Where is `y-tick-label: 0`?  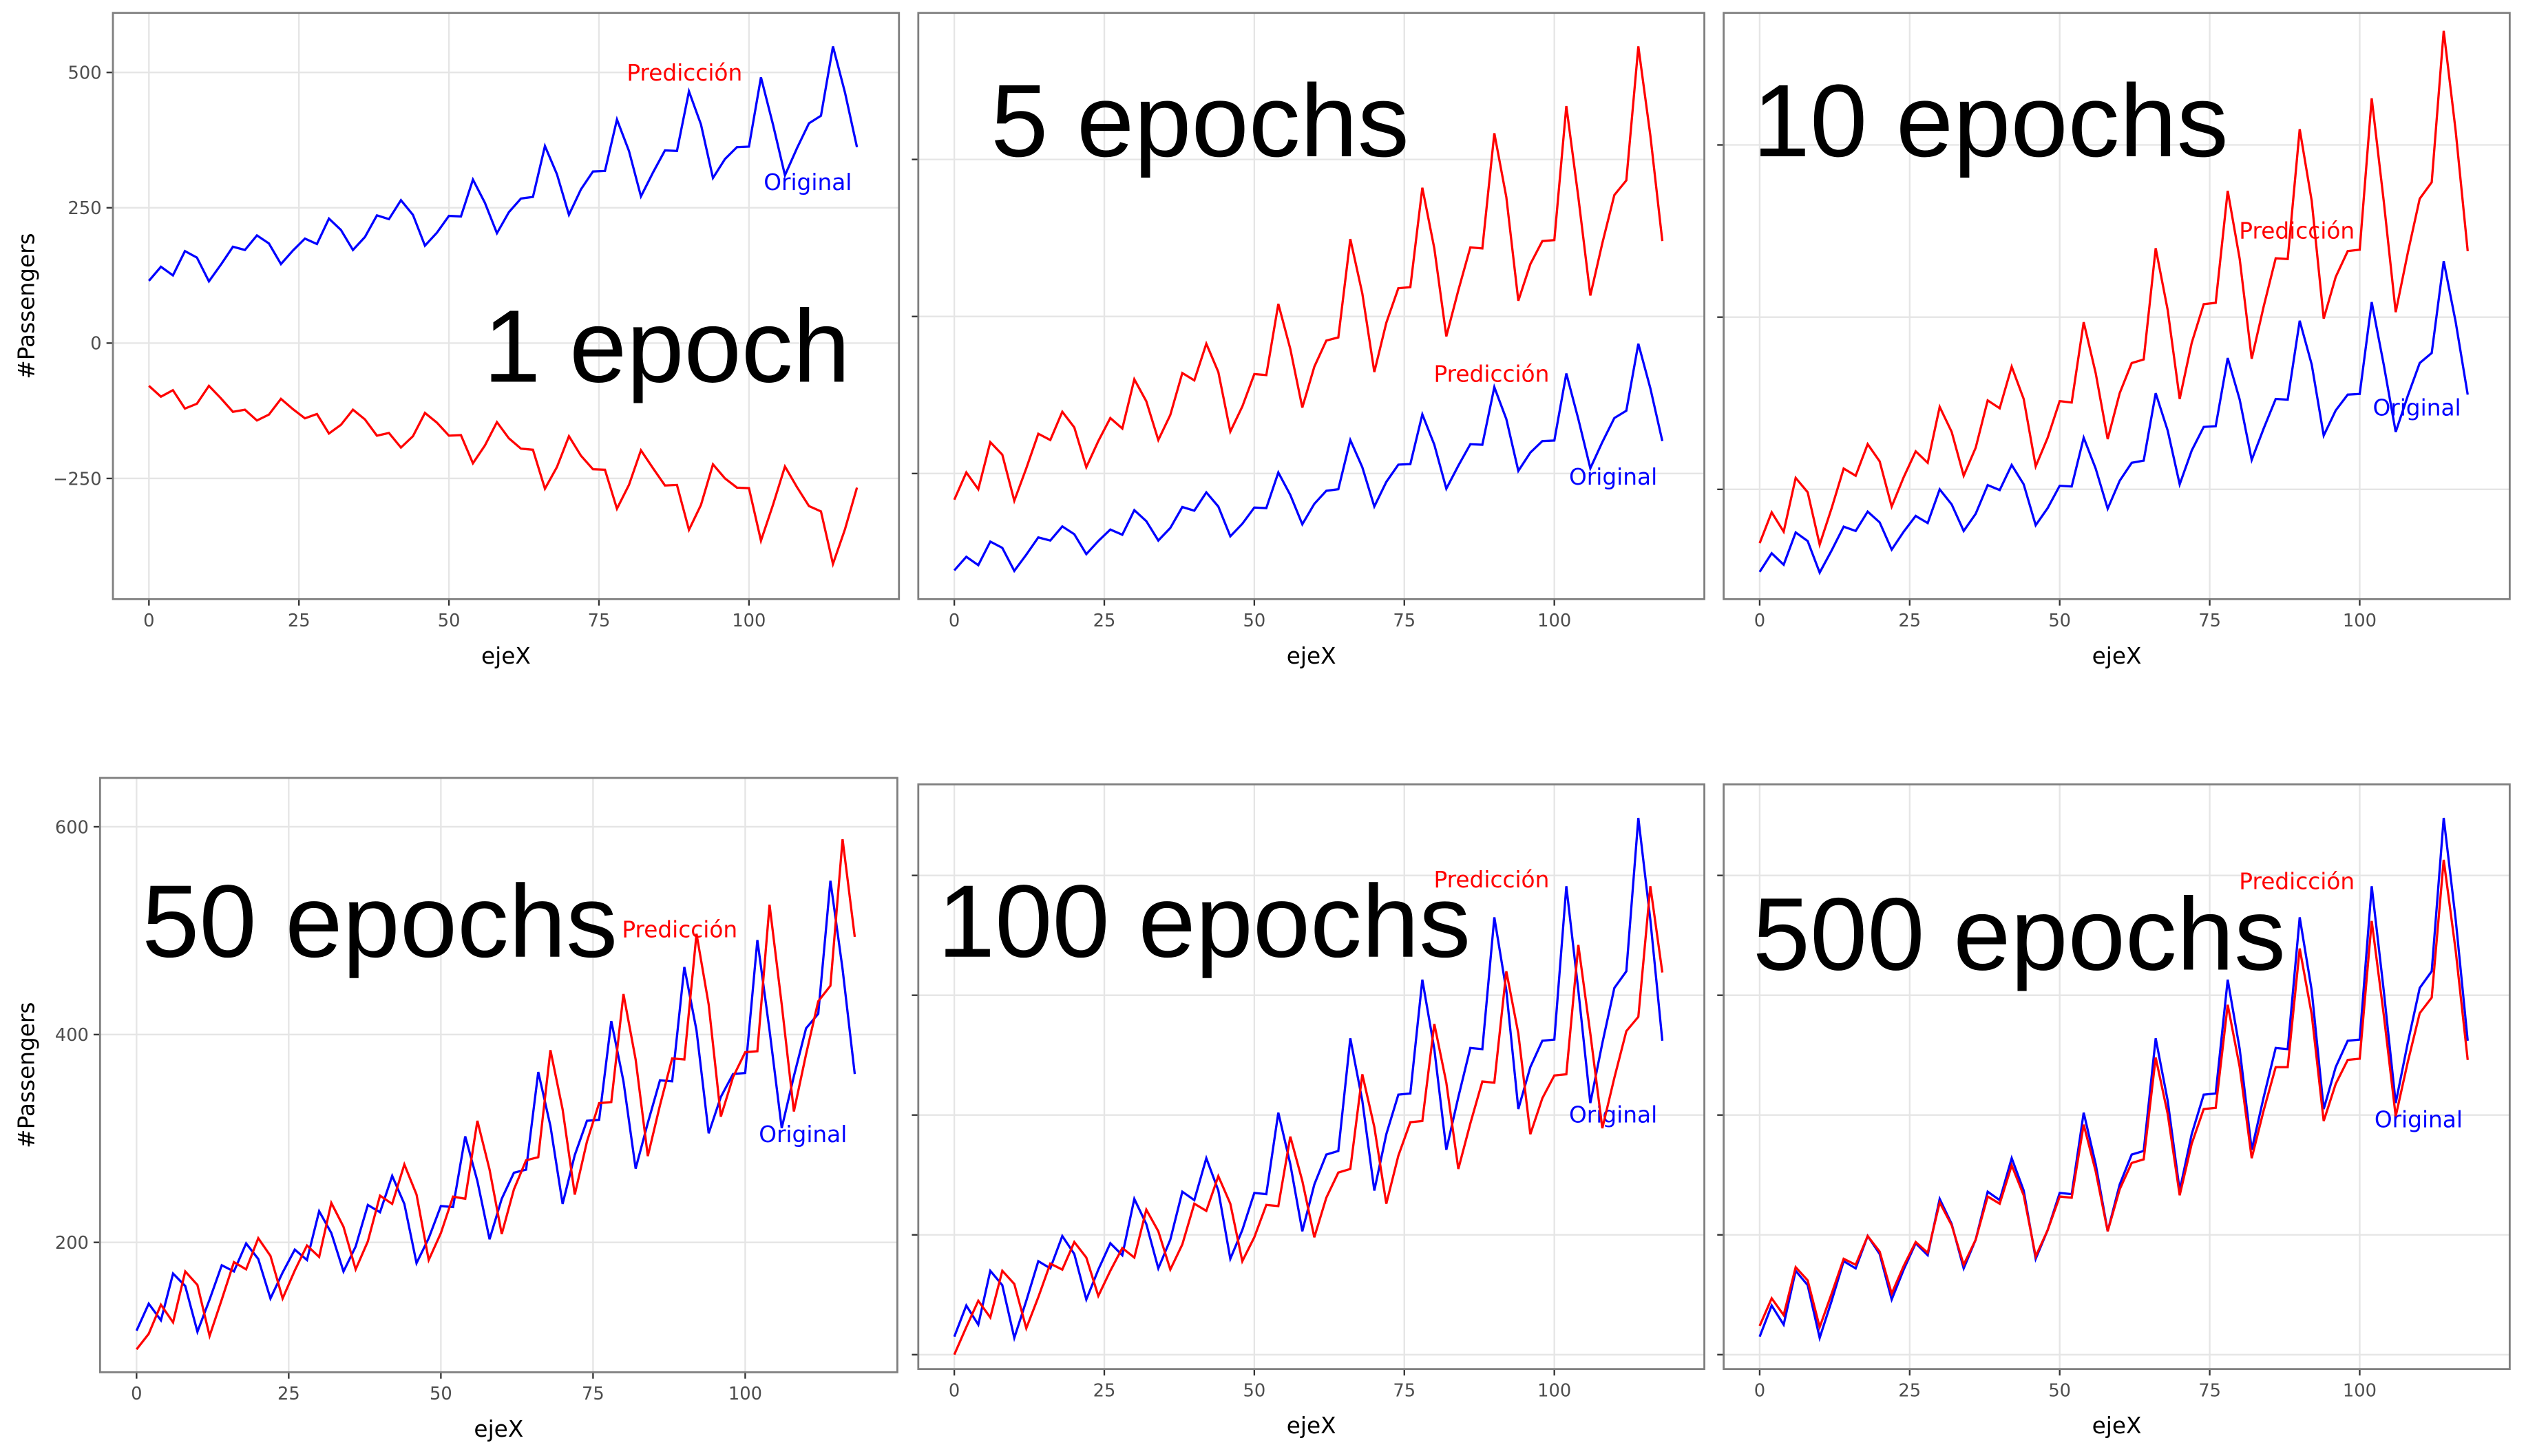 y-tick-label: 0 is located at coordinates (95, 344).